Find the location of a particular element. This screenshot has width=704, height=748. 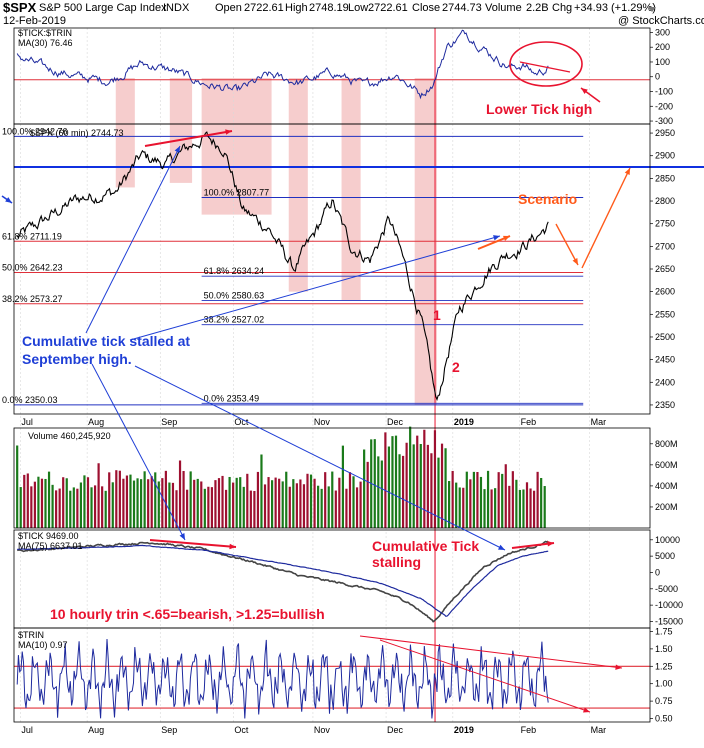

tick-tick-label-4: -10000 is located at coordinates (669, 605).